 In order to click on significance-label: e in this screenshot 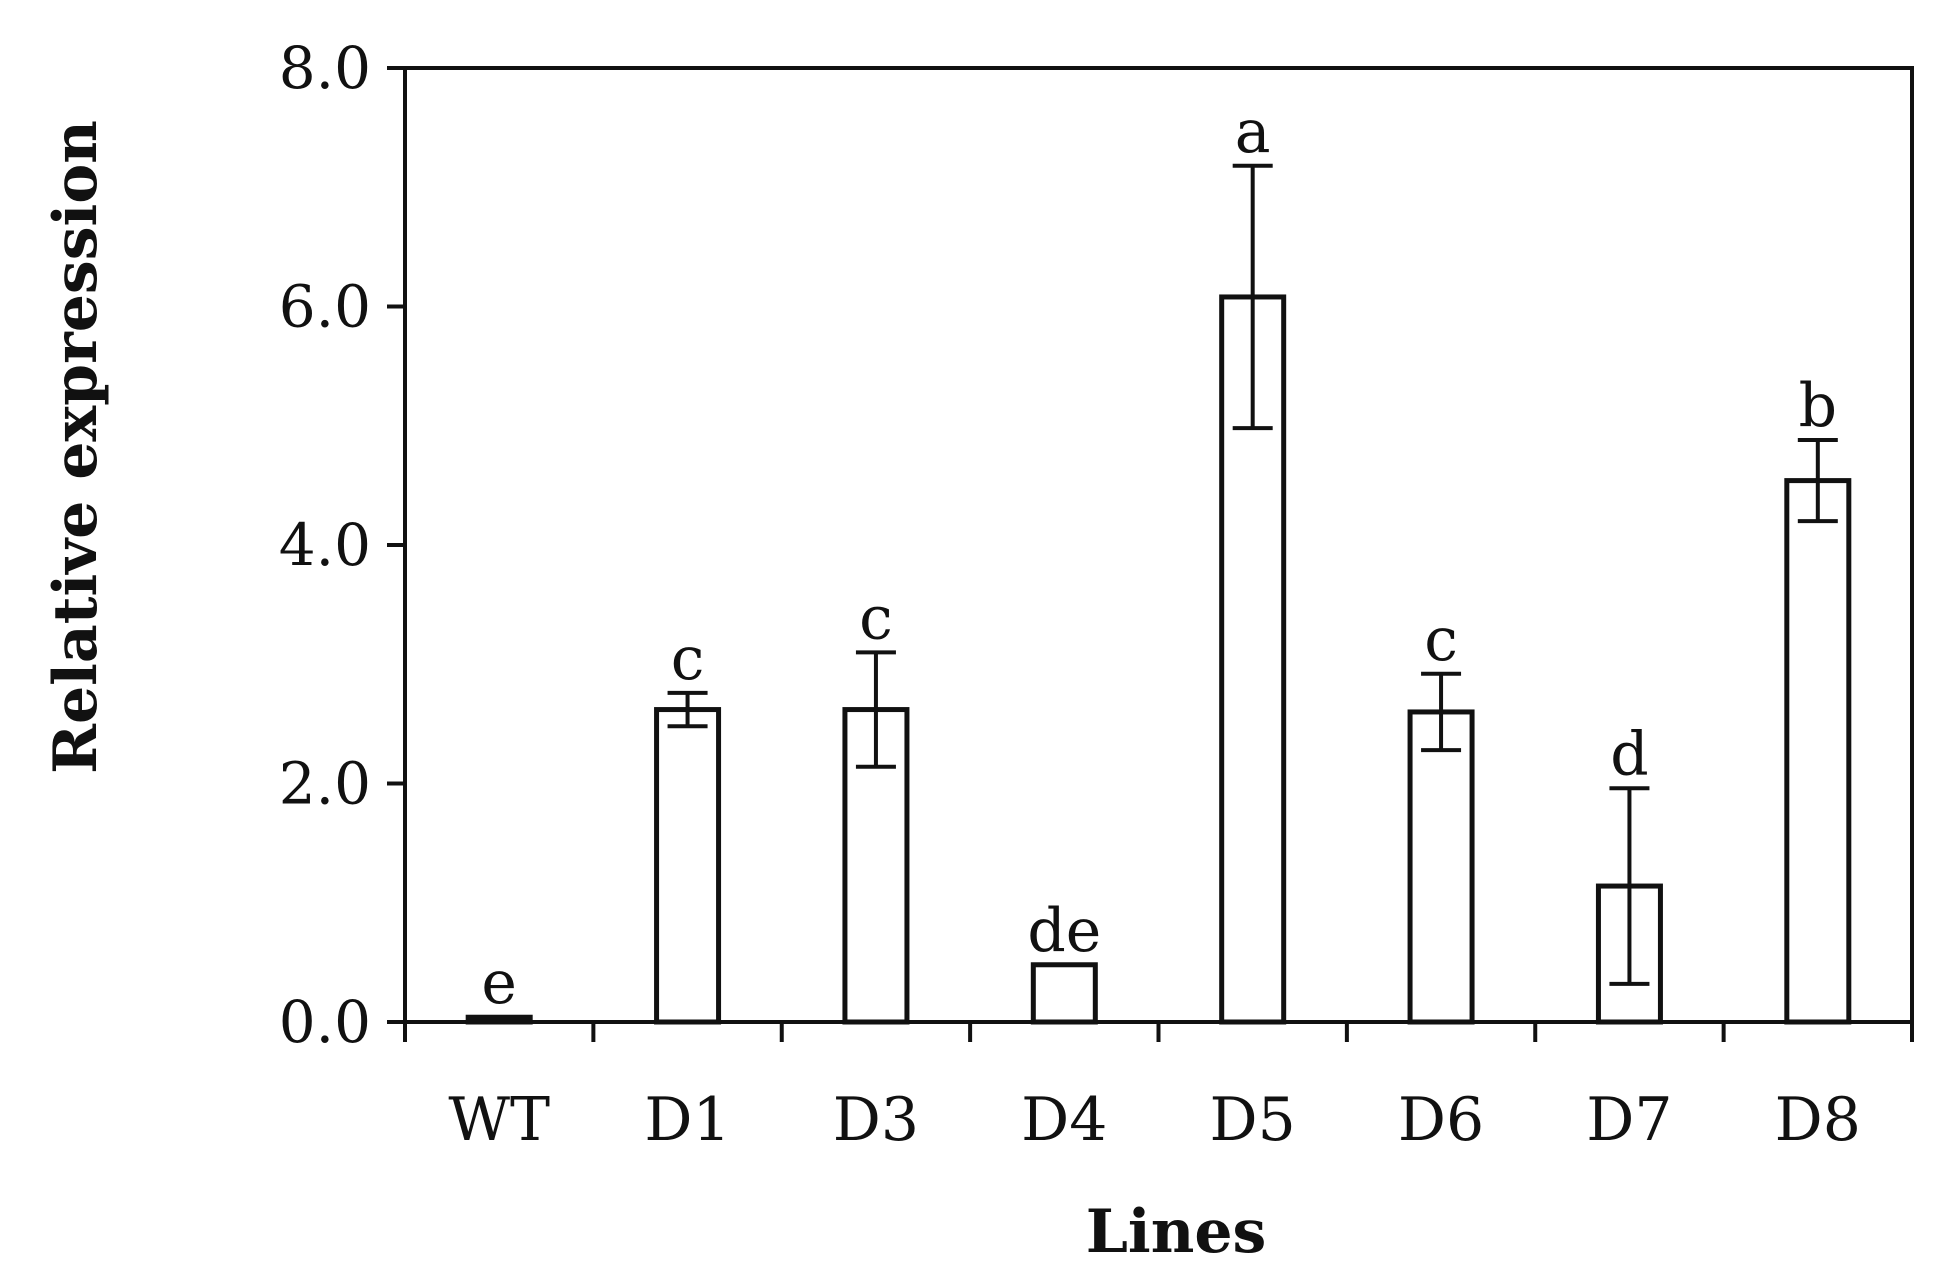, I will do `click(499, 983)`.